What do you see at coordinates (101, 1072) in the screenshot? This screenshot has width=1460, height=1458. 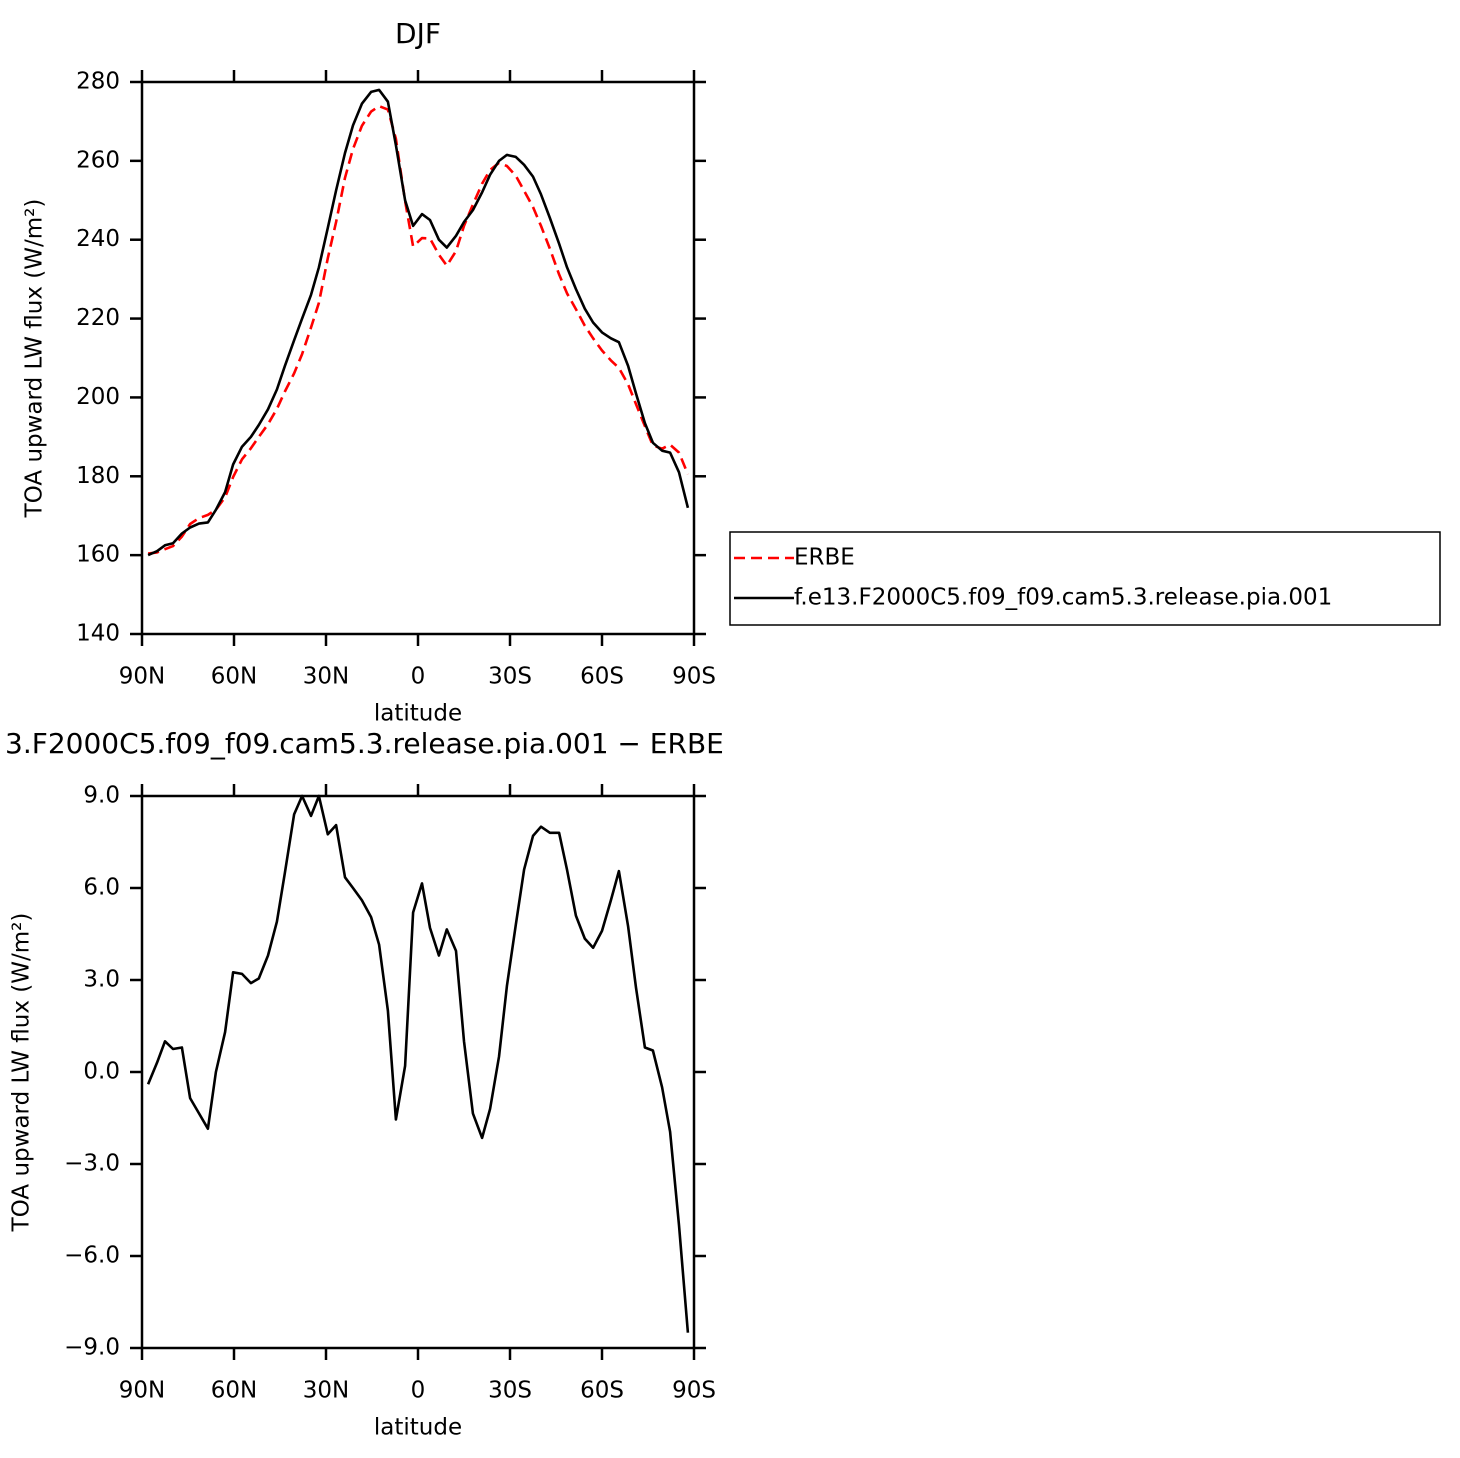 I see `y-tick-label: 0.0` at bounding box center [101, 1072].